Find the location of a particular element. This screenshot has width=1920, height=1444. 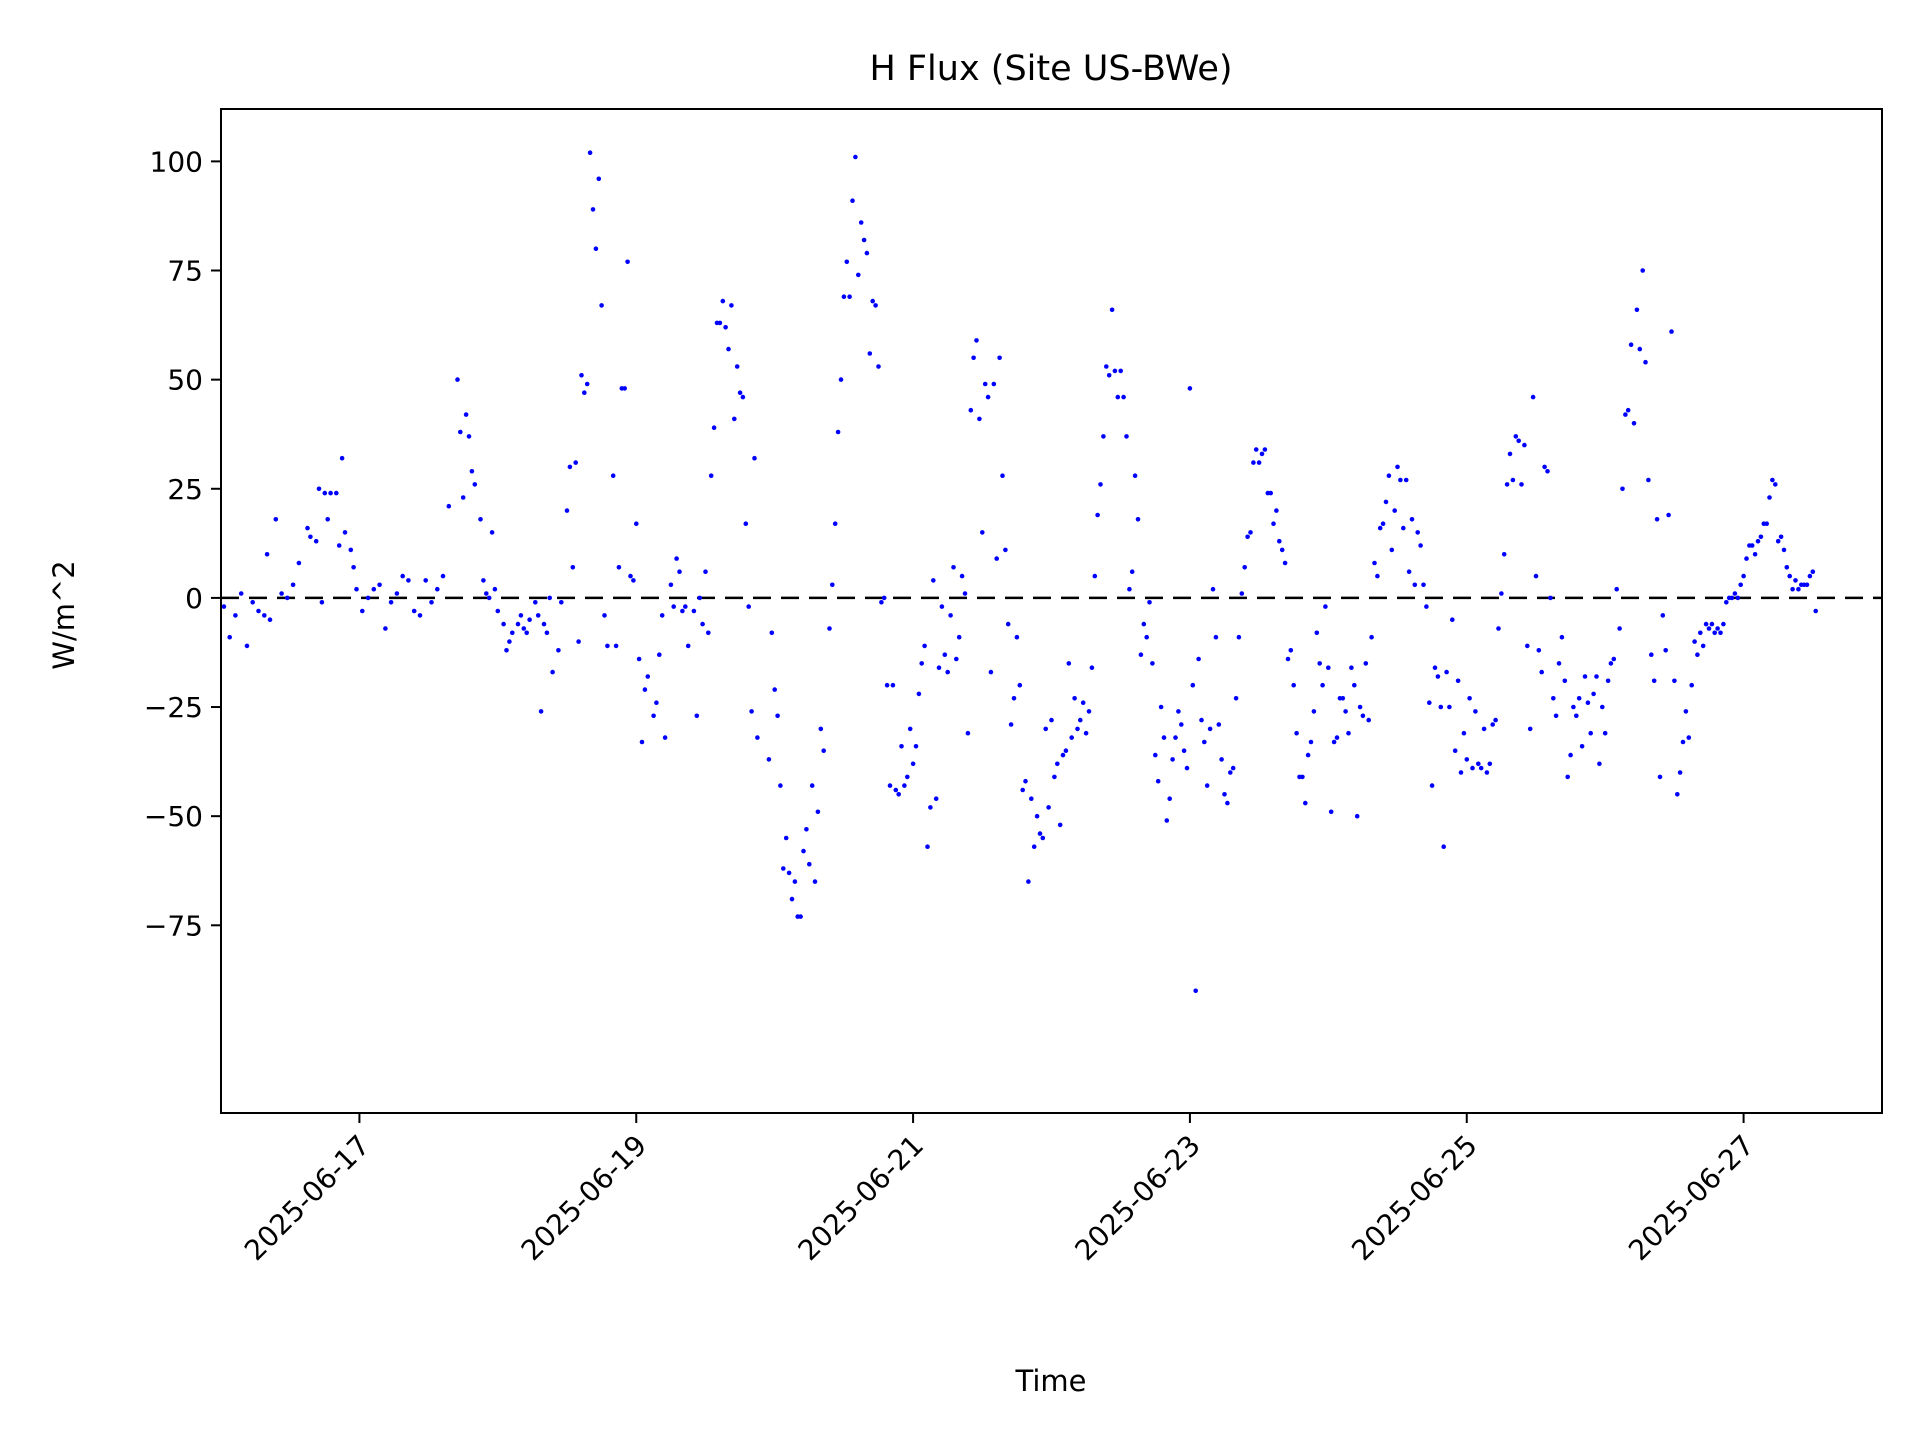

x-axis-label: Time is located at coordinates (1051, 1381).